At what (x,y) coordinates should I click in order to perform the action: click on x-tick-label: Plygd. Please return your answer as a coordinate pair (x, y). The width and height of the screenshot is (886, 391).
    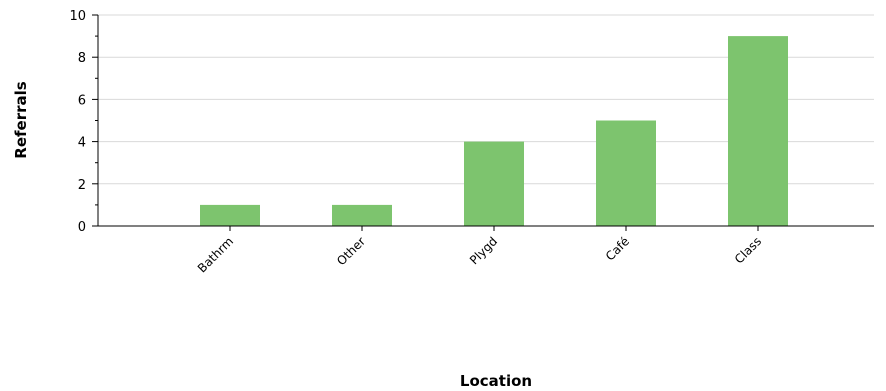
    Looking at the image, I should click on (483, 250).